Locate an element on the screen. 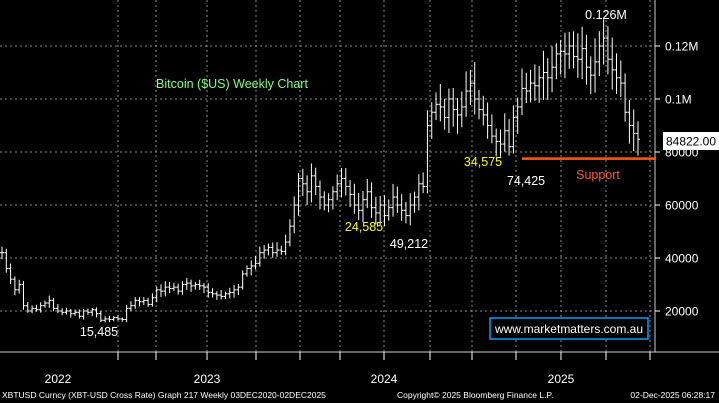 Image resolution: width=719 pixels, height=403 pixels. y-tick-label: 20000 is located at coordinates (682, 312).